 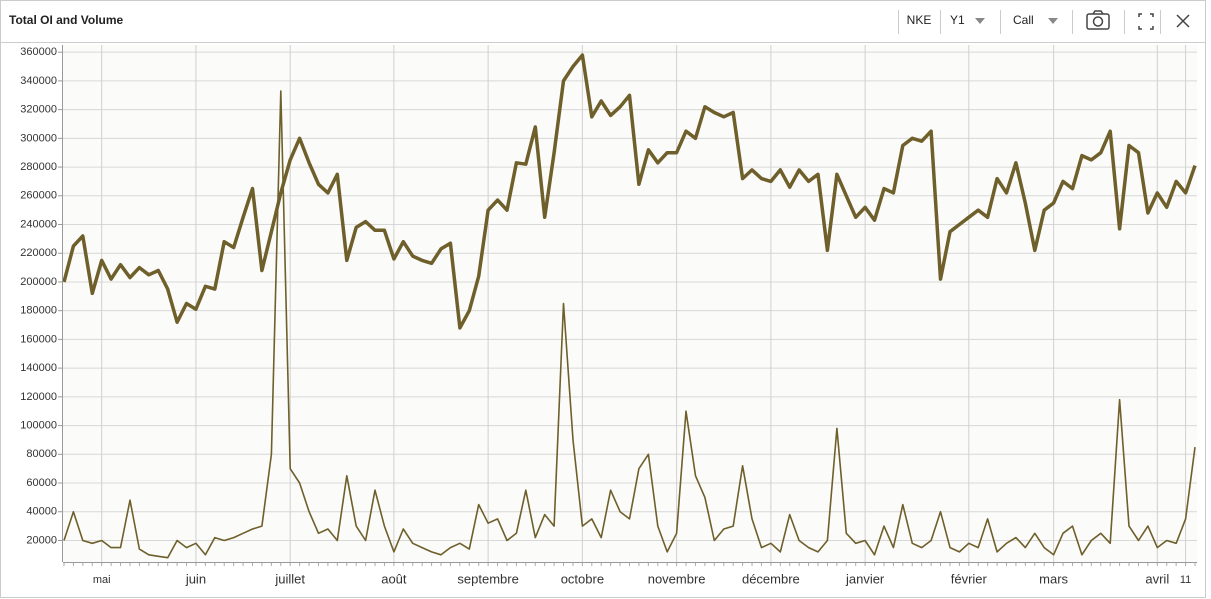 I want to click on x-tick-label: février, so click(x=969, y=578).